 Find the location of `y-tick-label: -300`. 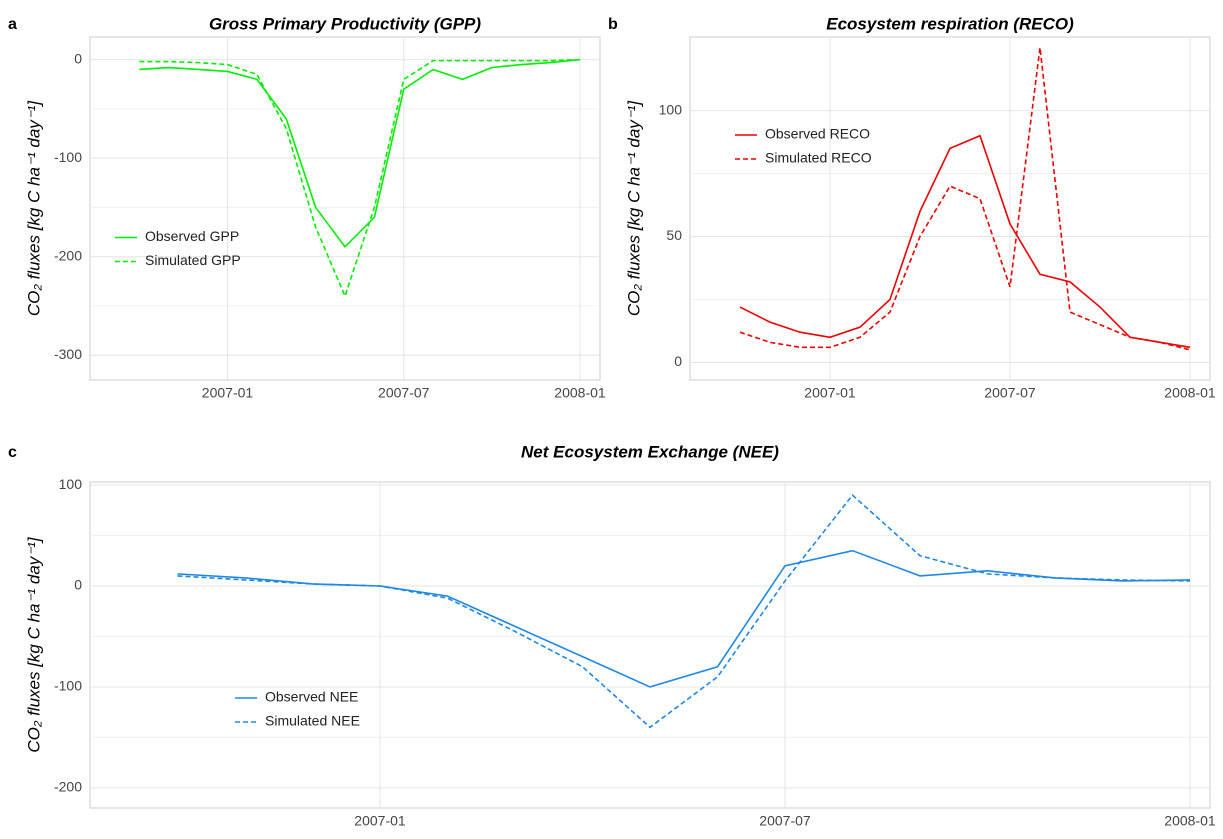

y-tick-label: -300 is located at coordinates (68, 354).